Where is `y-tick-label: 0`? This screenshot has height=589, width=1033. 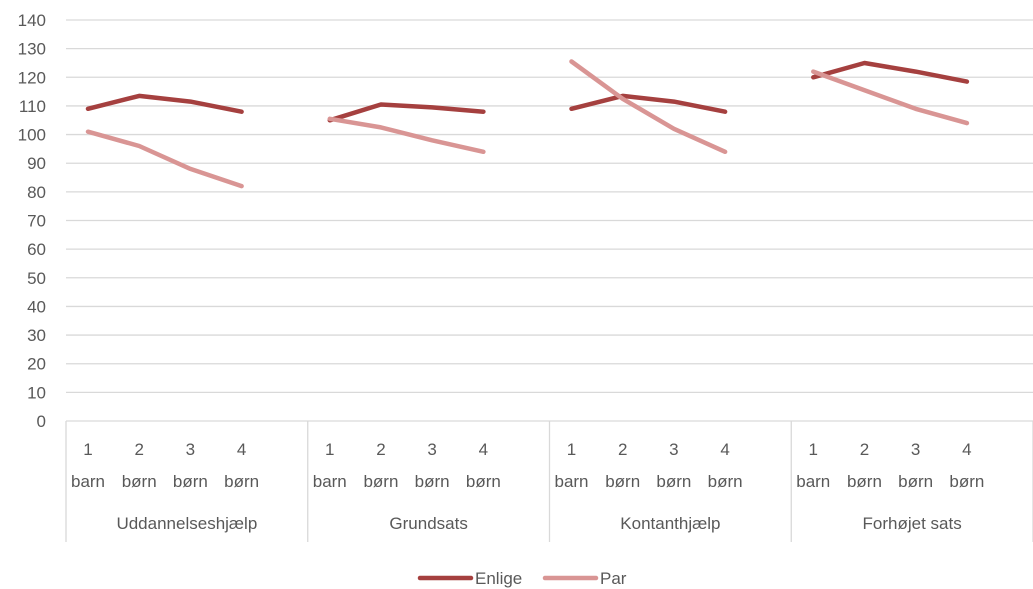
y-tick-label: 0 is located at coordinates (41, 421).